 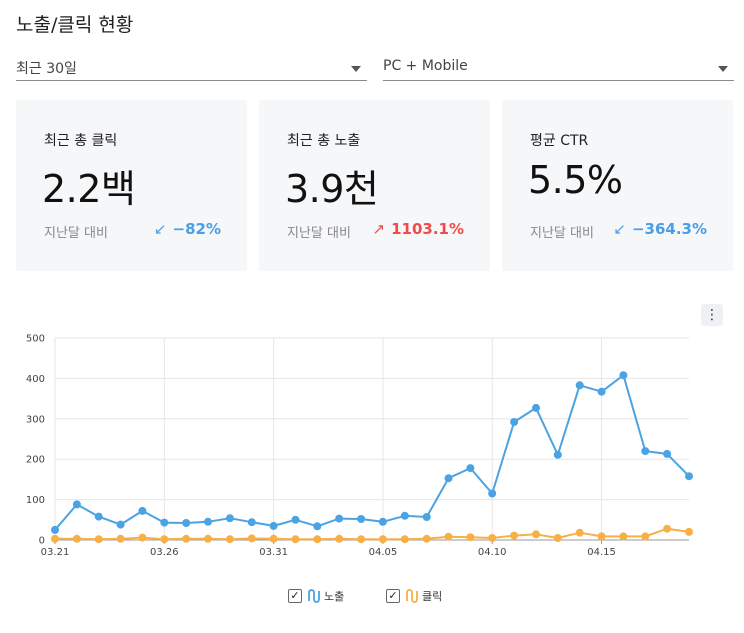 I want to click on card-delta-value: −364.3%, so click(x=669, y=229).